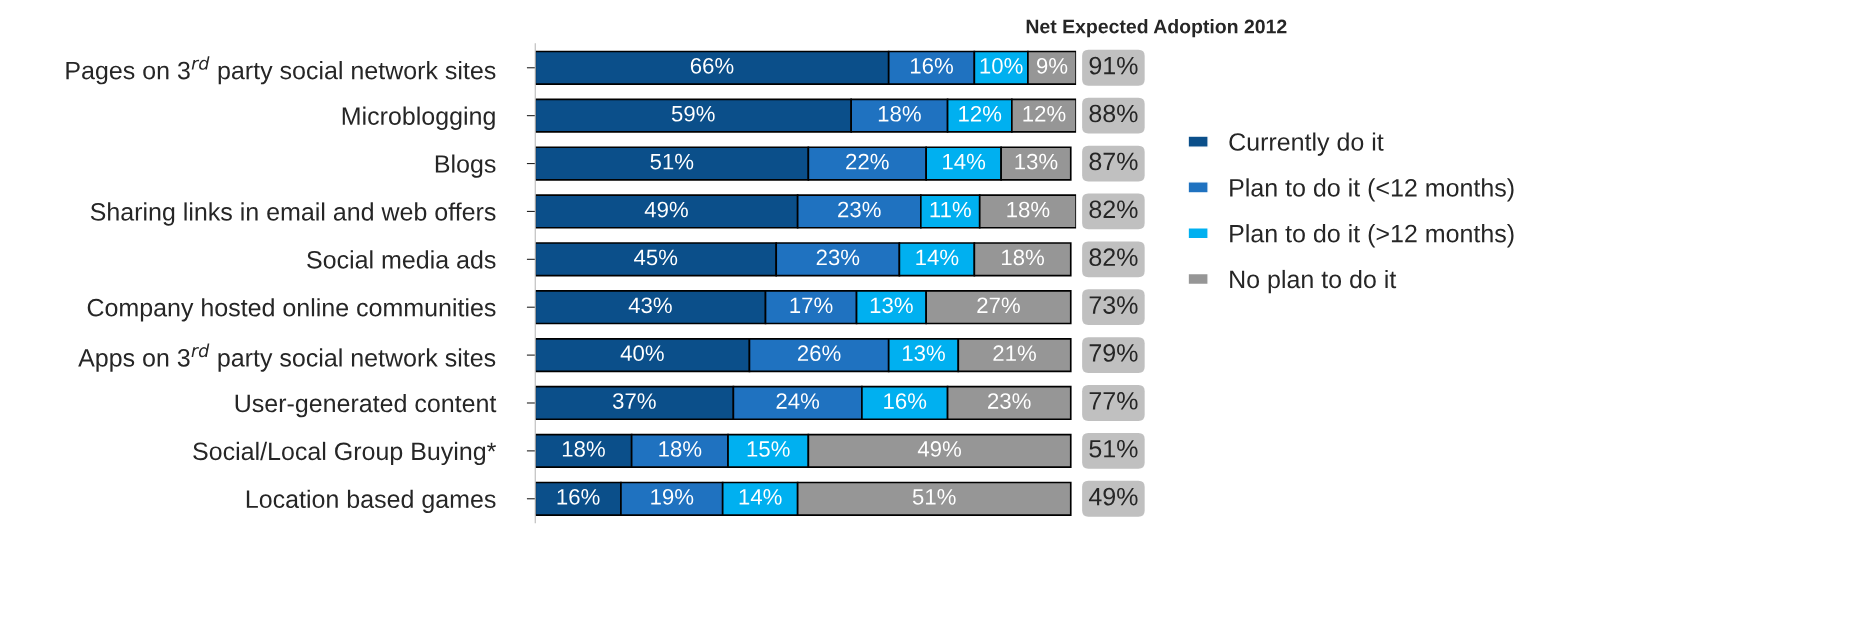 The width and height of the screenshot is (1865, 626). What do you see at coordinates (1001, 65) in the screenshot?
I see `data-label: 10%` at bounding box center [1001, 65].